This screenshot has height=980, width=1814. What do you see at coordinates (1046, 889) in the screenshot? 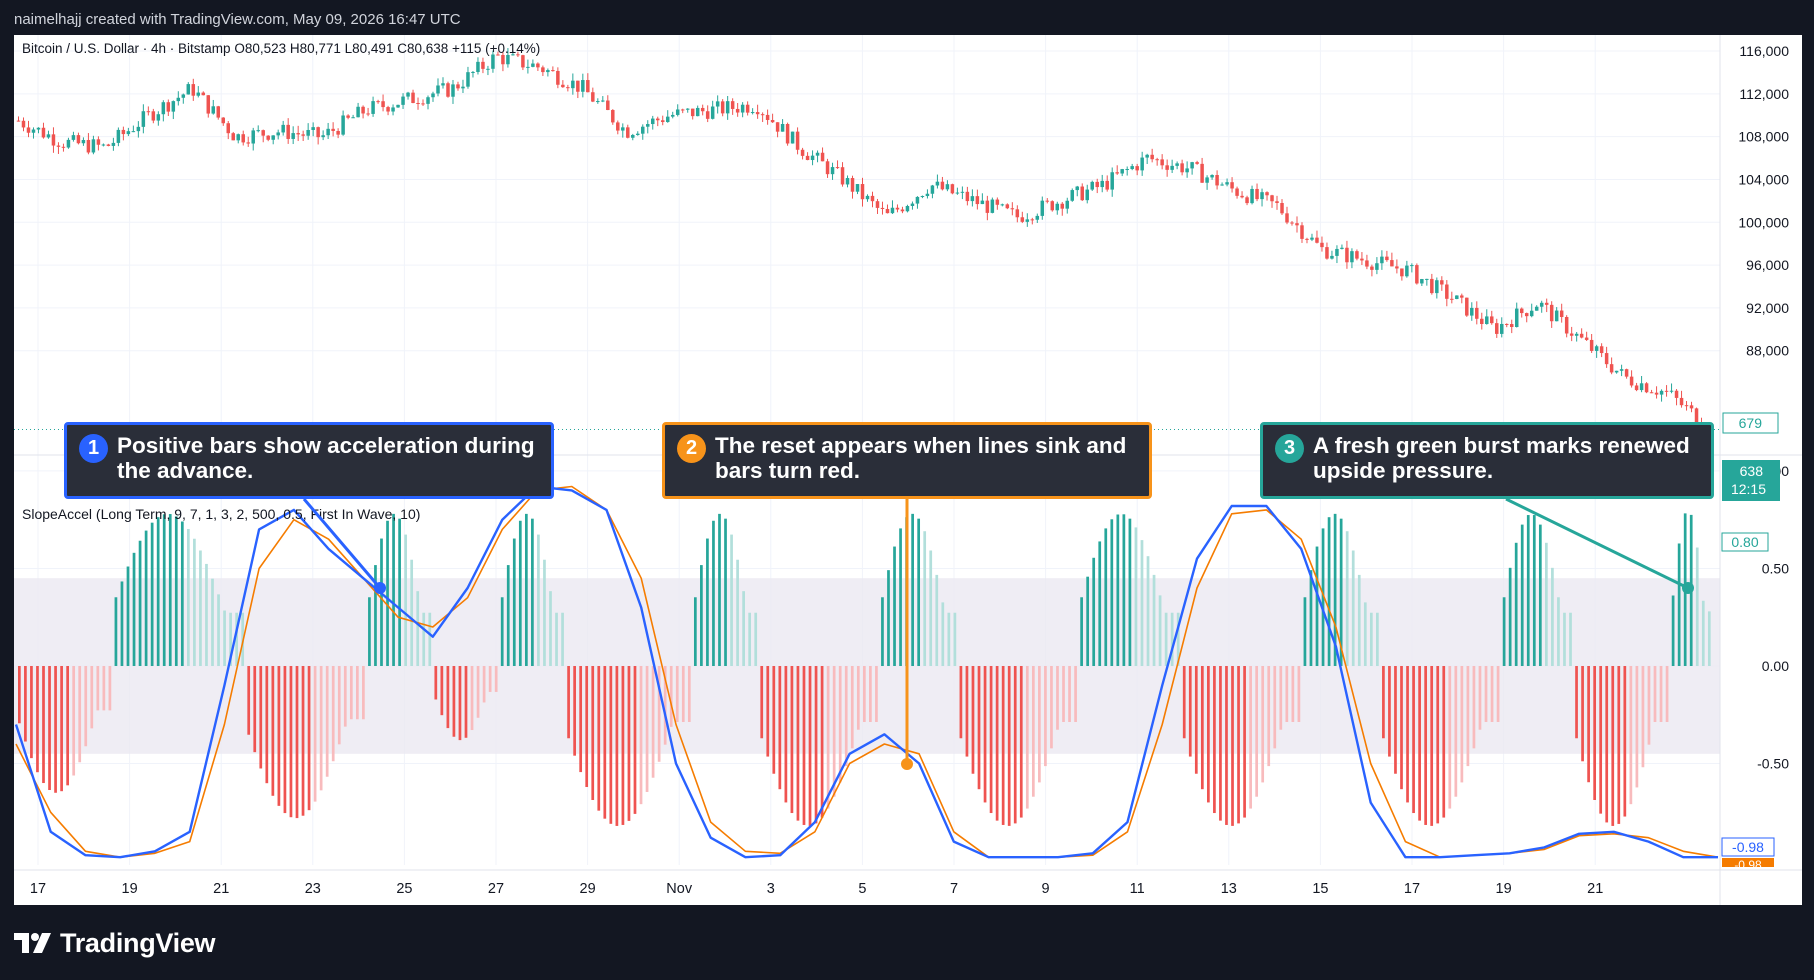
I see `x-tick-label: 9` at bounding box center [1046, 889].